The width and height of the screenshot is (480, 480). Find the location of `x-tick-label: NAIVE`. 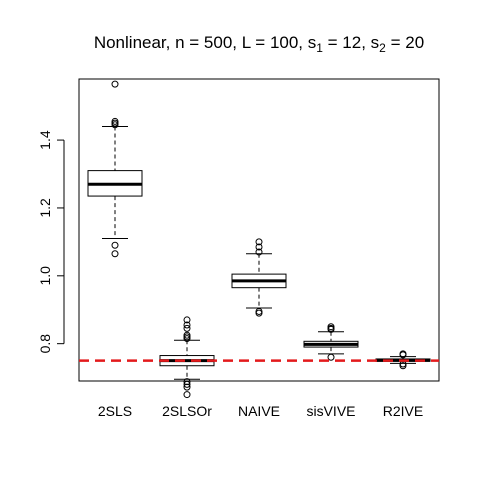

x-tick-label: NAIVE is located at coordinates (259, 411).